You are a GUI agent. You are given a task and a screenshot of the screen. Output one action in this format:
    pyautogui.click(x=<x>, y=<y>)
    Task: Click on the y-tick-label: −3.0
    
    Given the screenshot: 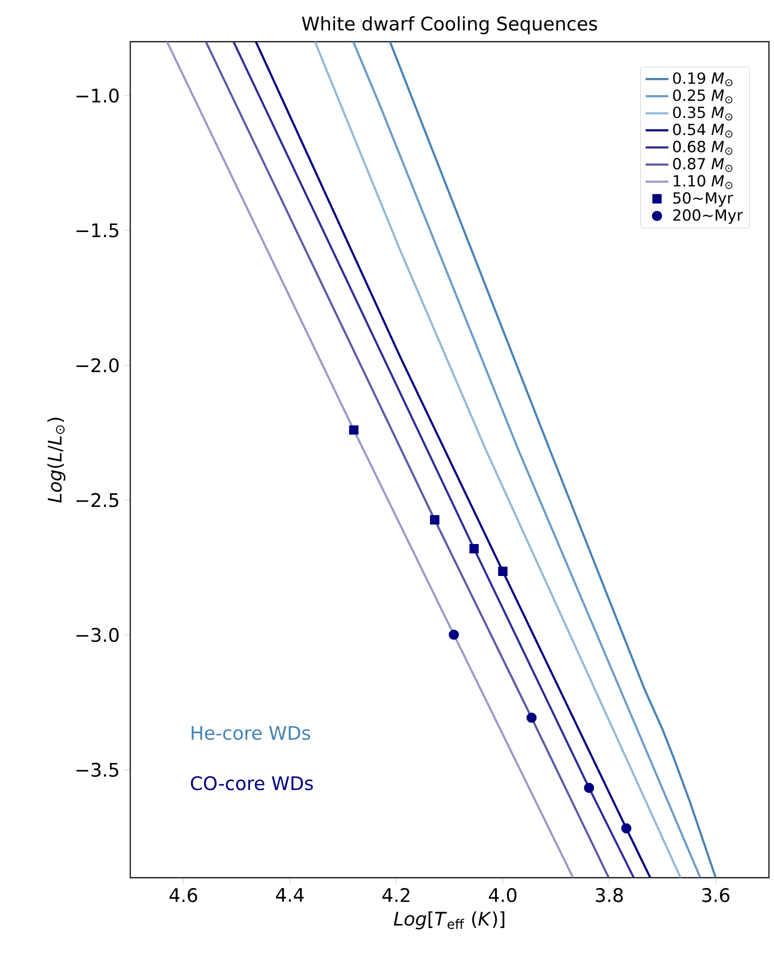 What is the action you would take?
    pyautogui.click(x=97, y=635)
    